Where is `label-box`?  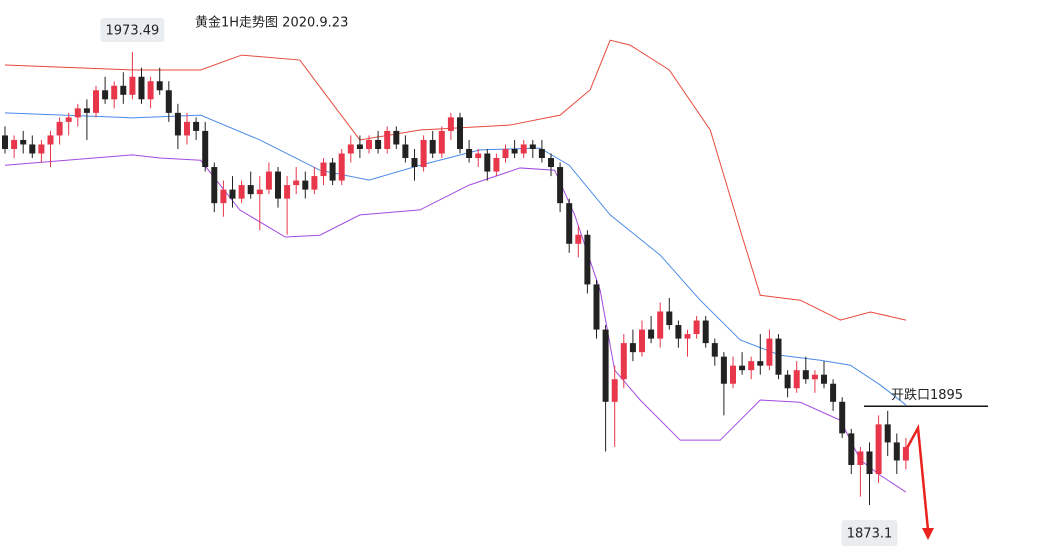
label-box is located at coordinates (869, 533).